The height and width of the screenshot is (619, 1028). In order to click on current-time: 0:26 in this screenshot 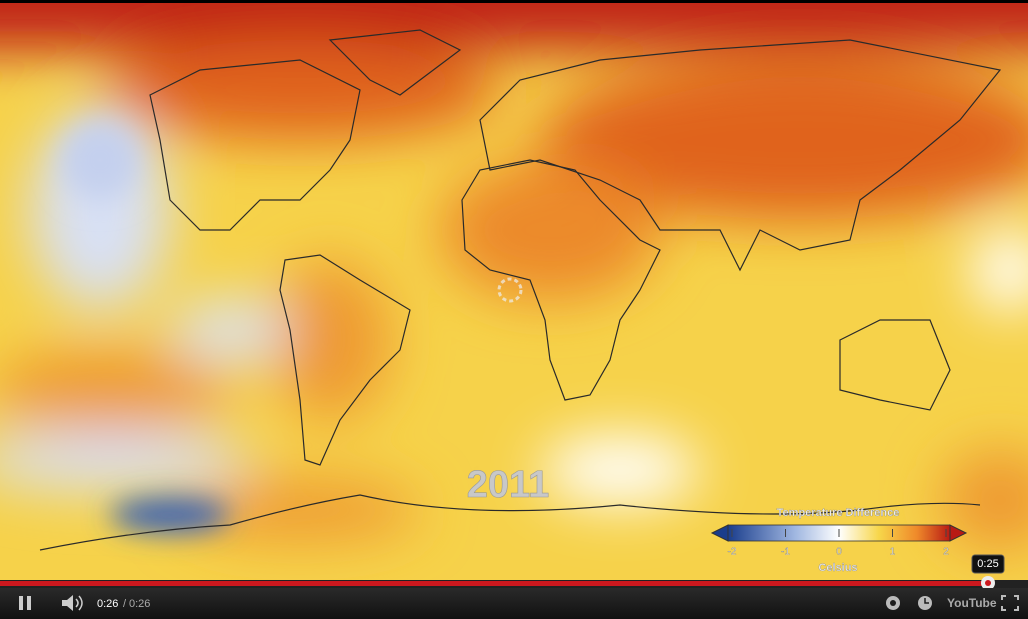, I will do `click(107, 604)`.